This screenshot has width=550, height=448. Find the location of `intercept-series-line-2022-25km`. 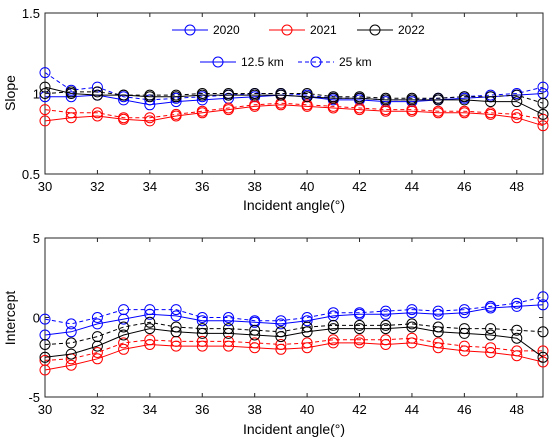

intercept-series-line-2022-25km is located at coordinates (294, 333).